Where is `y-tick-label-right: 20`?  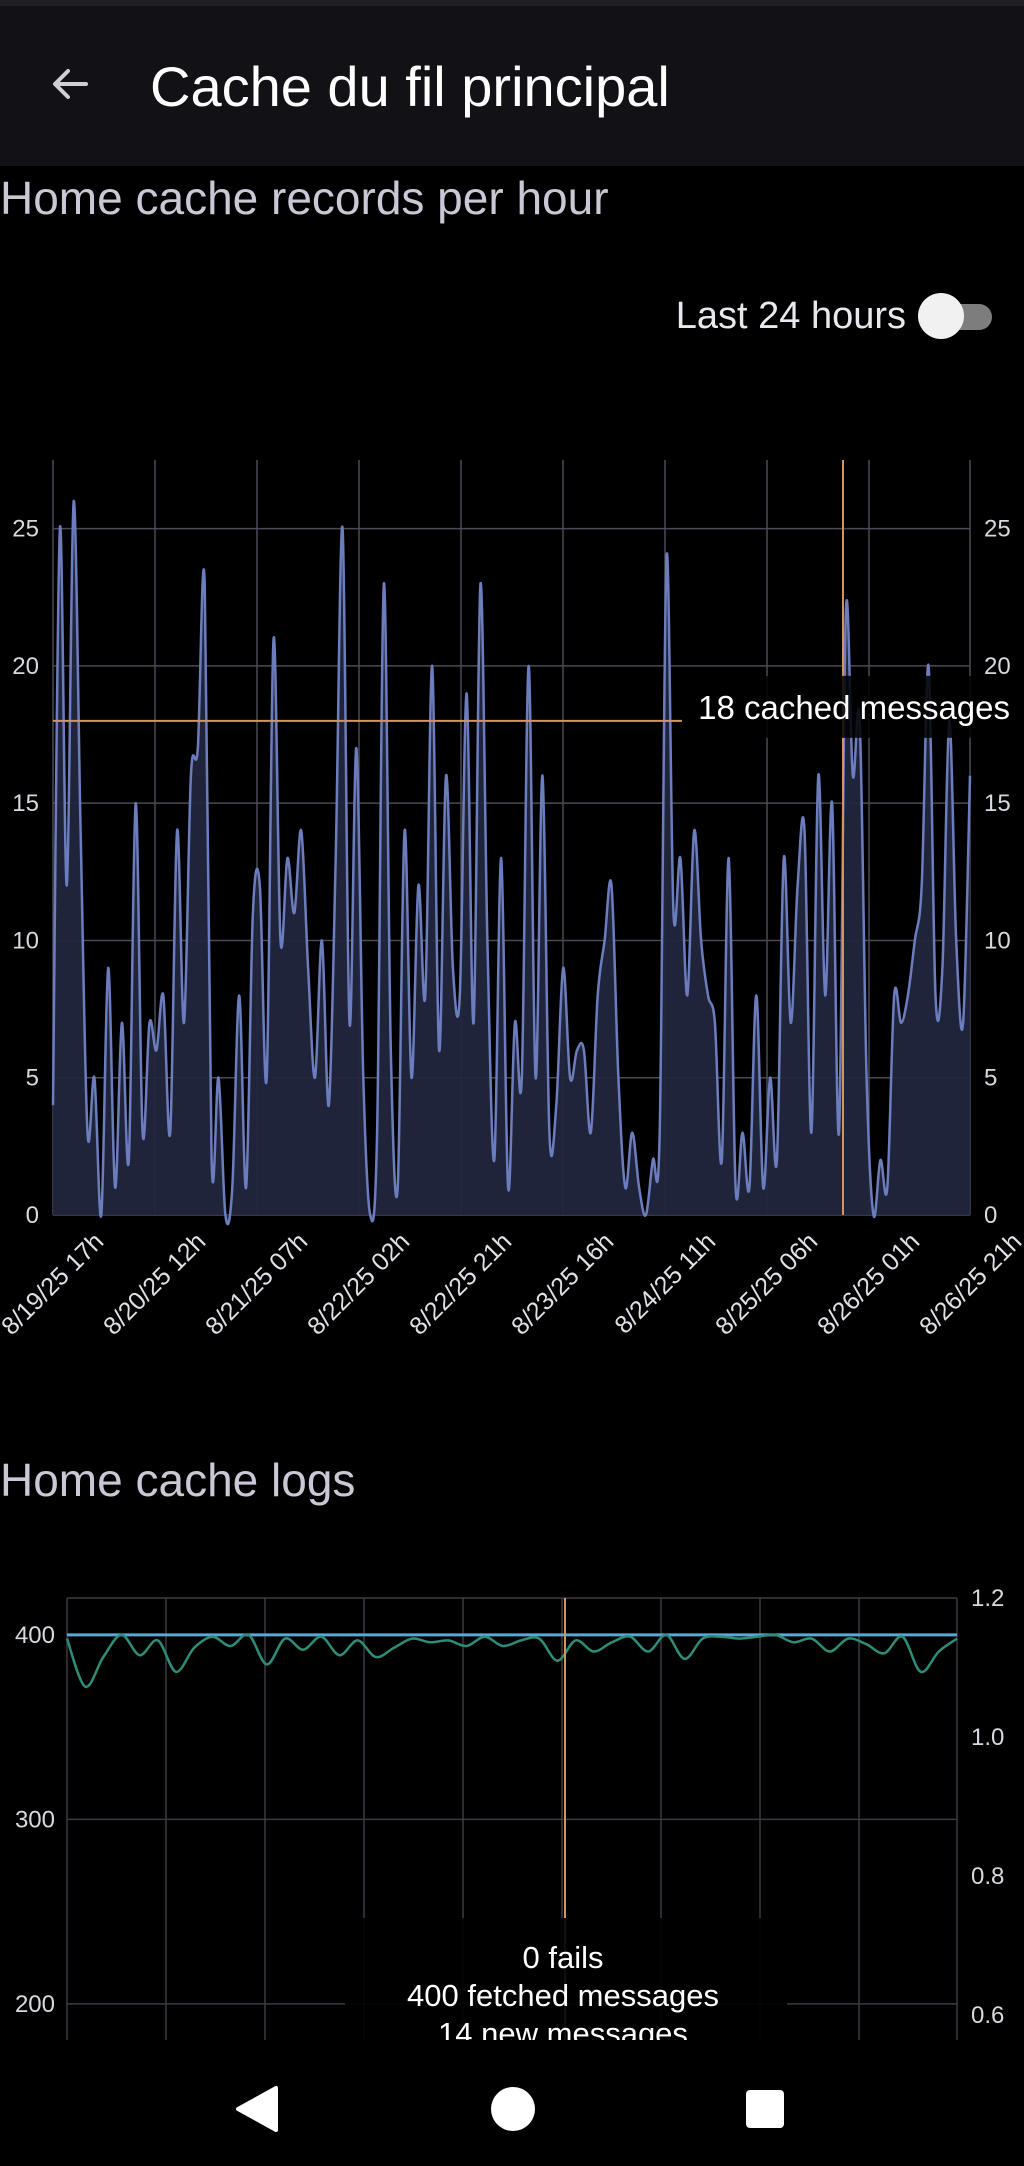
y-tick-label-right: 20 is located at coordinates (997, 666).